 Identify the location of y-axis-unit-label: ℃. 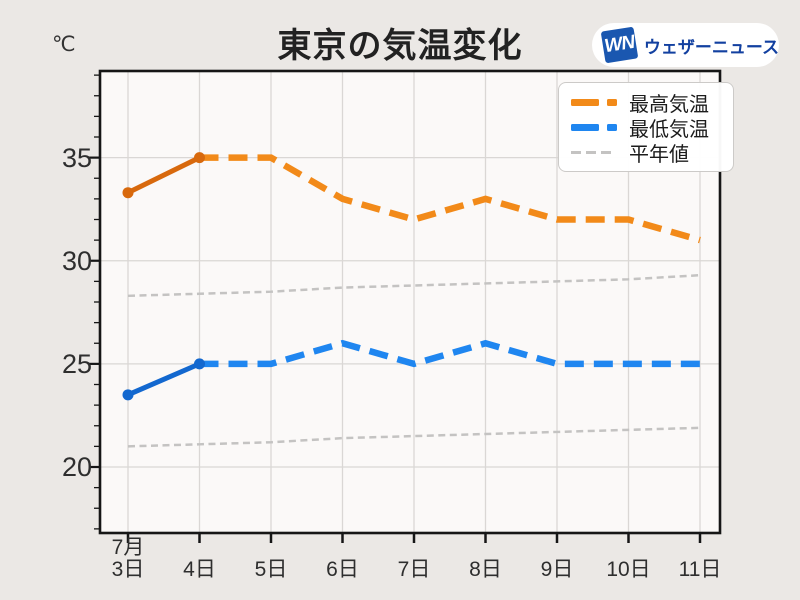
(64, 44).